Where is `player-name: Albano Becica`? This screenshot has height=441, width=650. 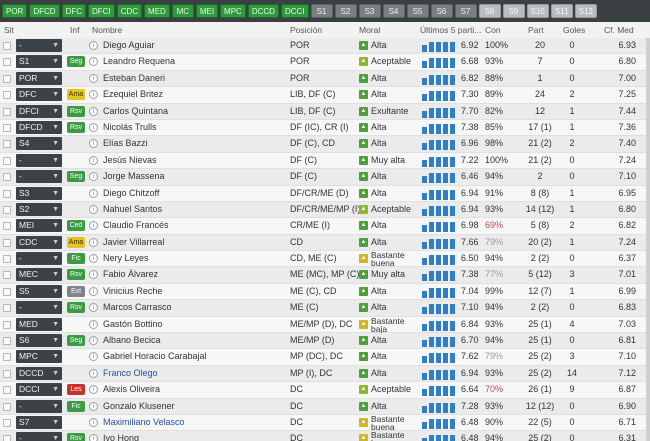
player-name: Albano Becica is located at coordinates (132, 340).